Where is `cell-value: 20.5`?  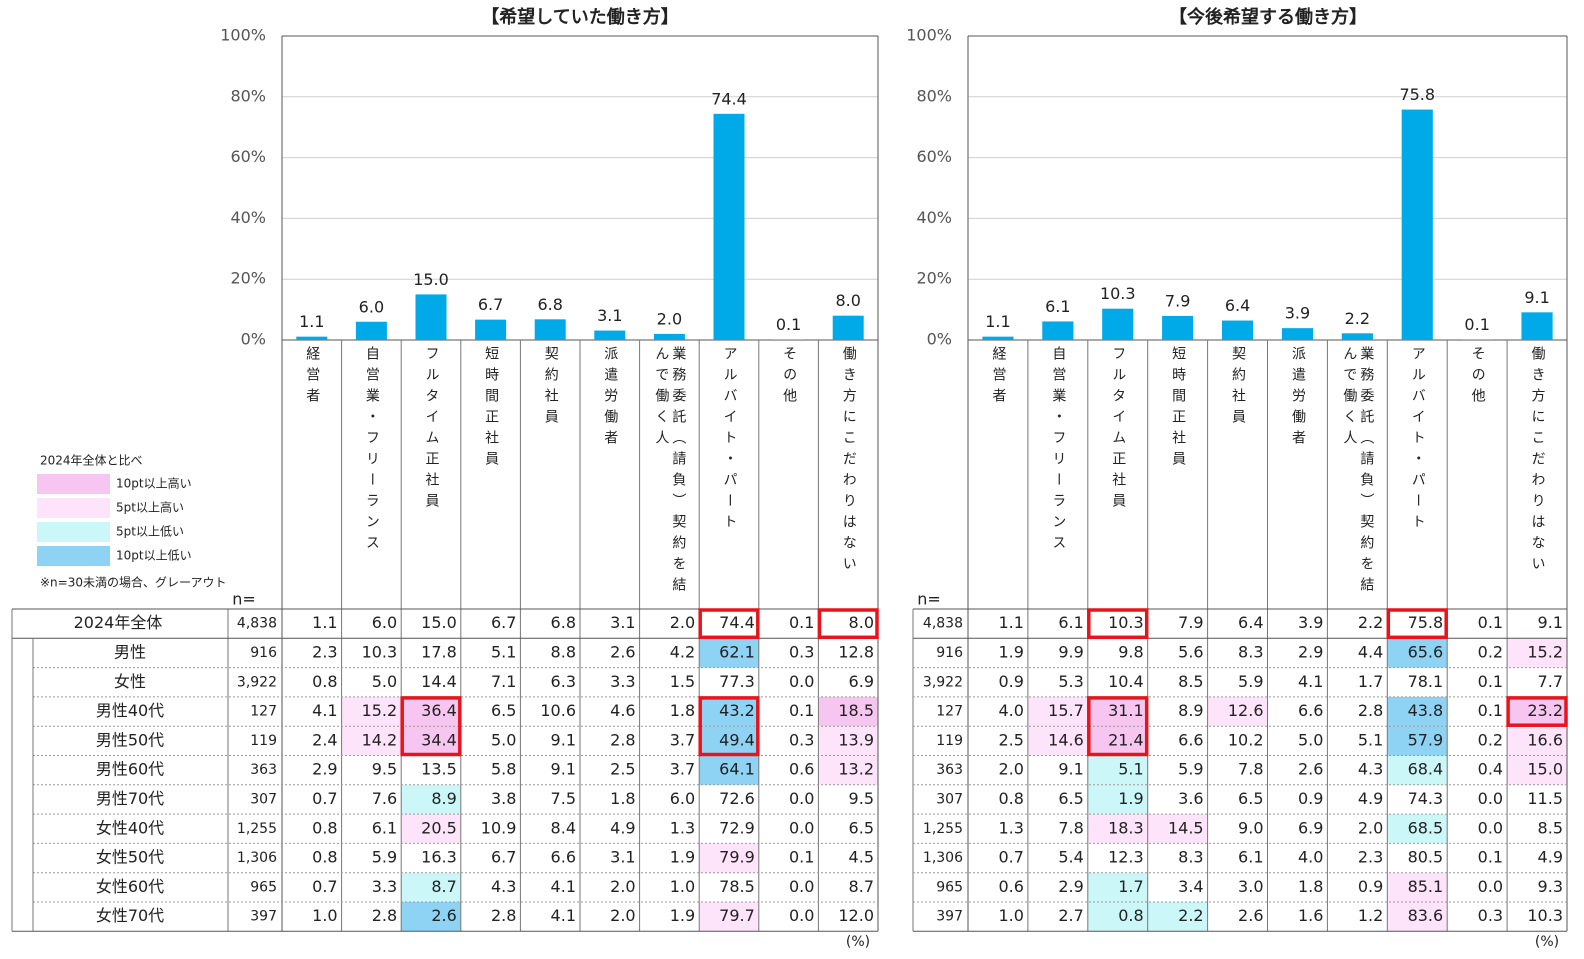
cell-value: 20.5 is located at coordinates (439, 827).